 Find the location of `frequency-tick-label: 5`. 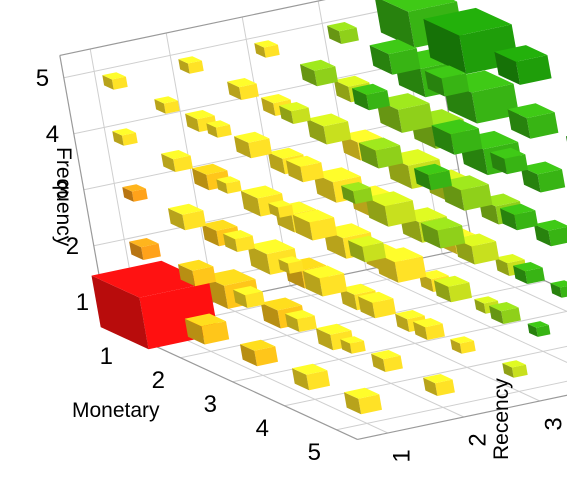

frequency-tick-label: 5 is located at coordinates (42, 78).